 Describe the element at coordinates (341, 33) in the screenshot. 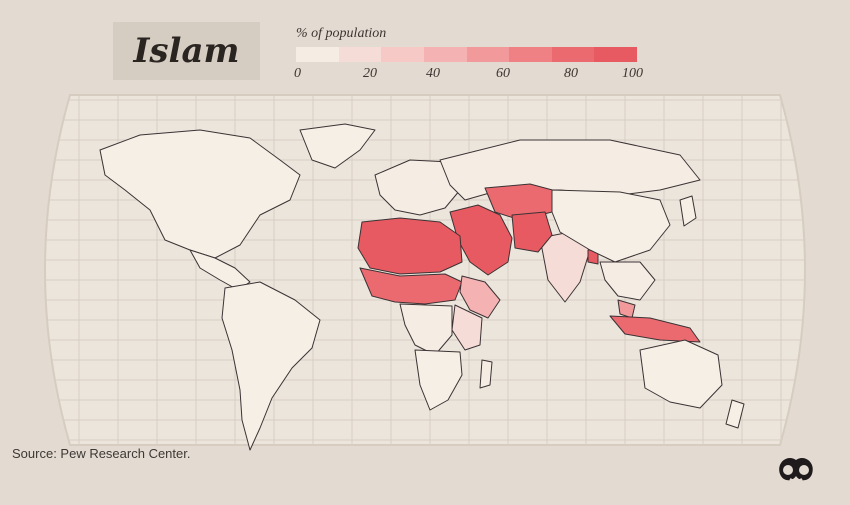

I see `legend-title: % of population` at that location.